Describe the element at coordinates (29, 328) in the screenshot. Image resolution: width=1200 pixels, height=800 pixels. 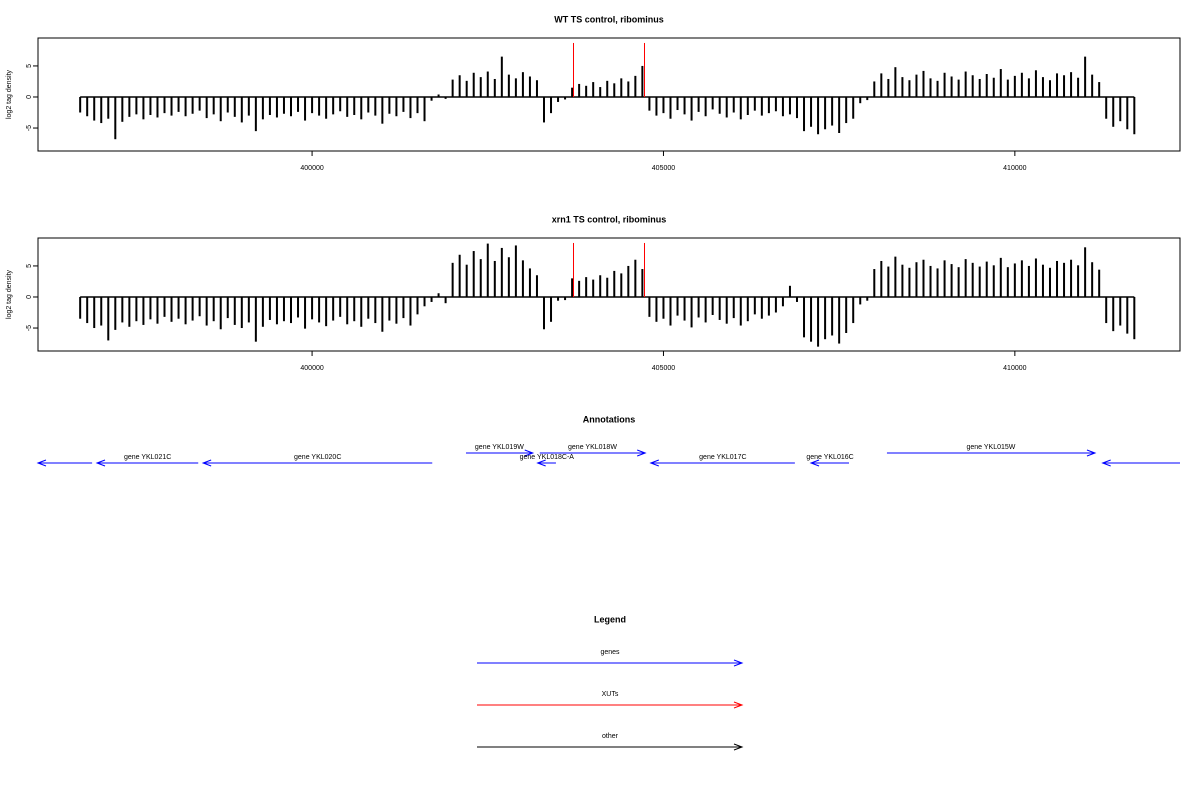
I see `y-tick-label: -5` at that location.